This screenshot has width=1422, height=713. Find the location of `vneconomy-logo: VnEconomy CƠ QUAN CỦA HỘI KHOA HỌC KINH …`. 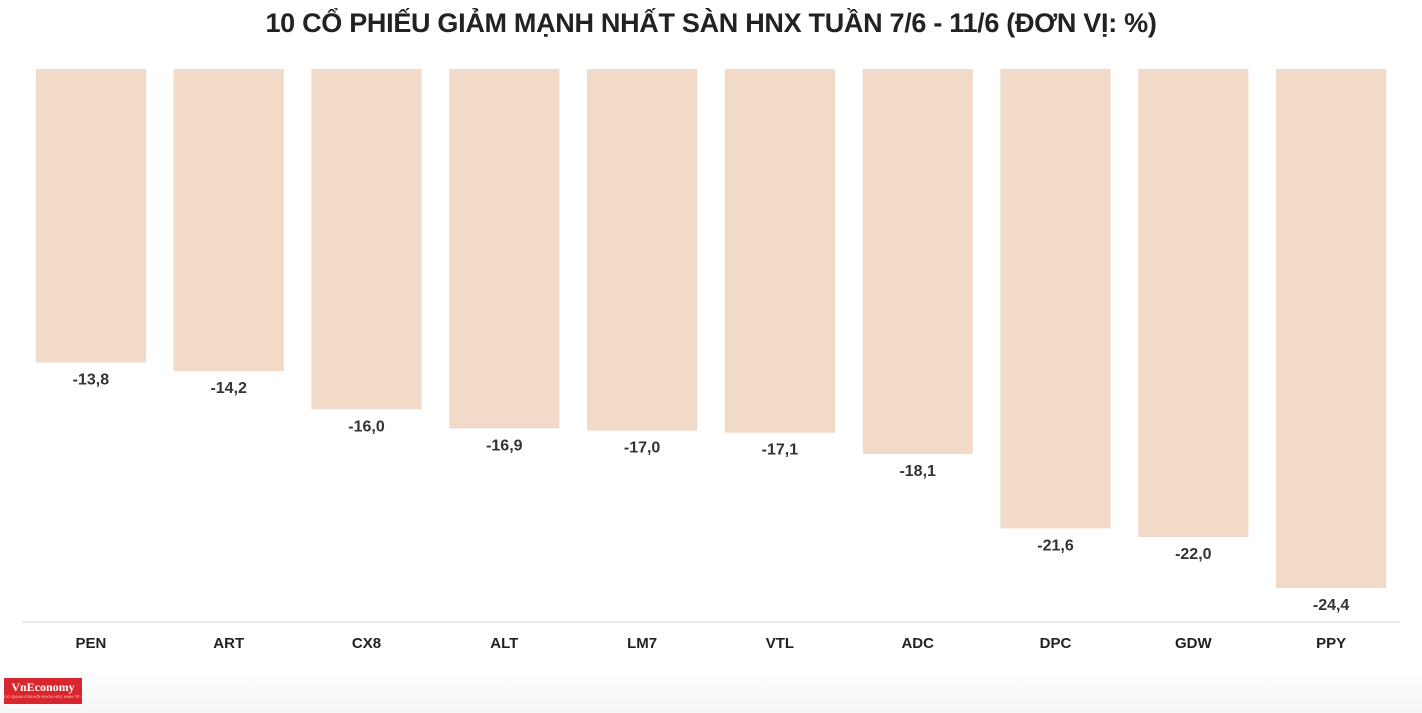

vneconomy-logo: VnEconomy CƠ QUAN CỦA HỘI KHOA HỌC KINH … is located at coordinates (43, 691).